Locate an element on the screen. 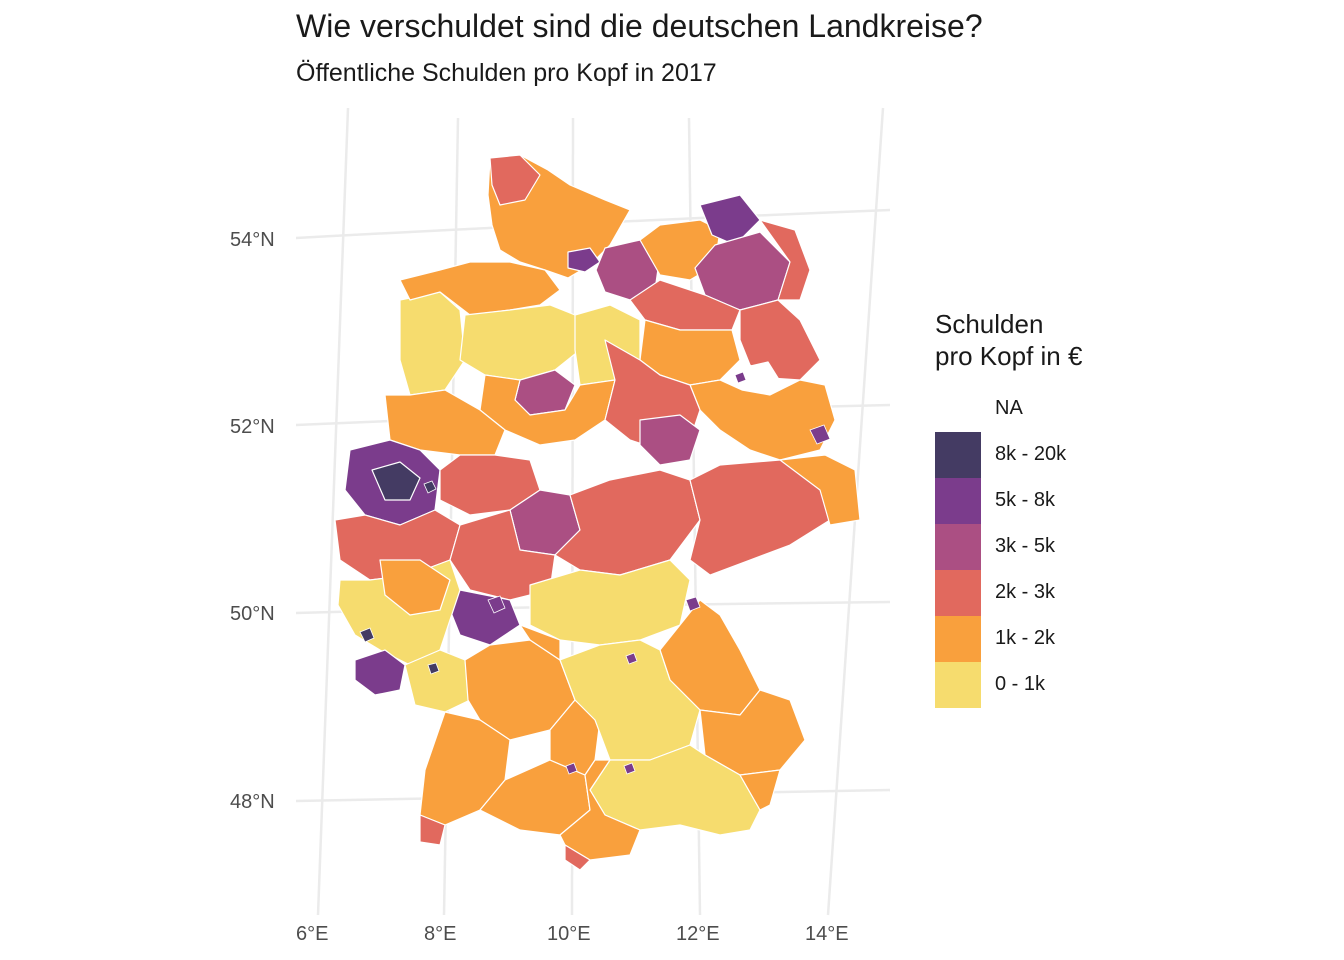 The width and height of the screenshot is (1344, 960). region-bawue-southwest is located at coordinates (432, 830).